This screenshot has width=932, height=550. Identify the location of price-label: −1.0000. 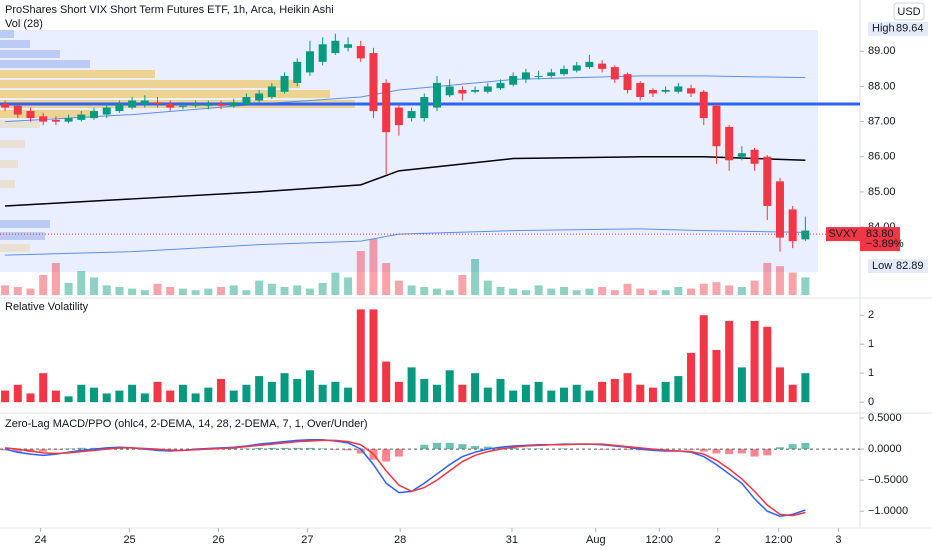
(888, 511).